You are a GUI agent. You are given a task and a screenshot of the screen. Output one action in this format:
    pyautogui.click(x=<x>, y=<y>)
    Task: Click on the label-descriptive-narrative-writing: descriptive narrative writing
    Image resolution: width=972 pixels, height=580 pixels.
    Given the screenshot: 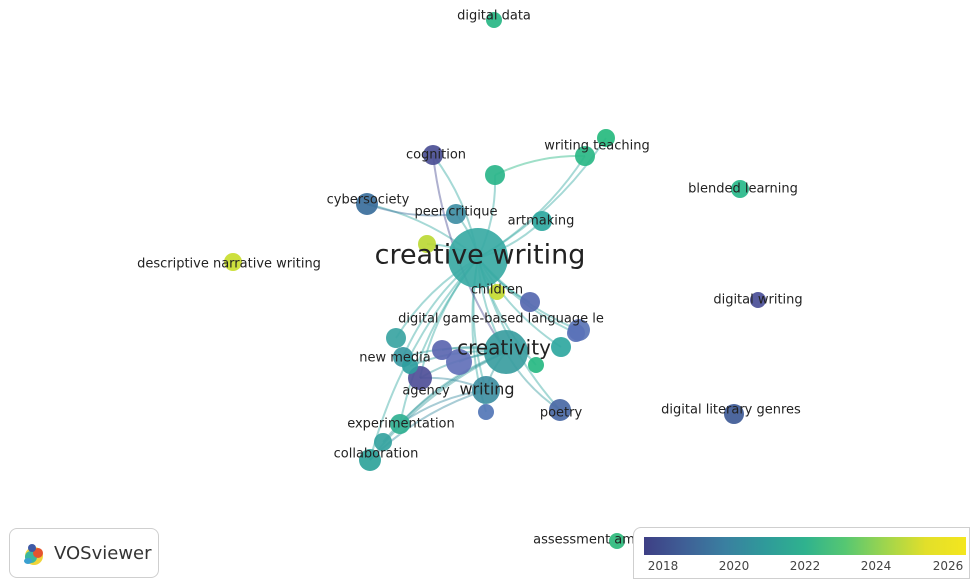 What is the action you would take?
    pyautogui.click(x=229, y=264)
    